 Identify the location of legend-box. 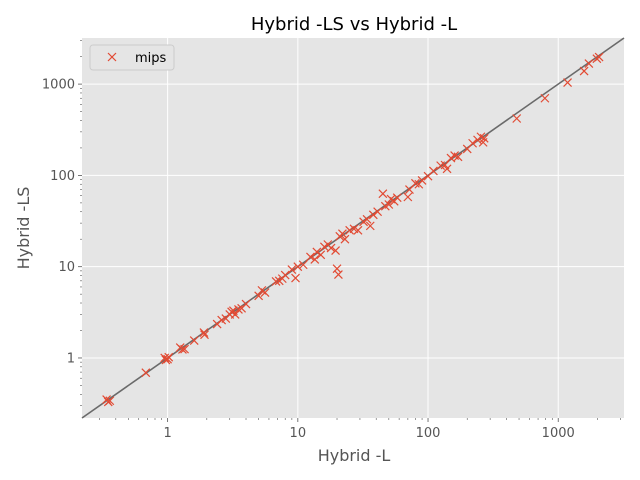
(132, 57).